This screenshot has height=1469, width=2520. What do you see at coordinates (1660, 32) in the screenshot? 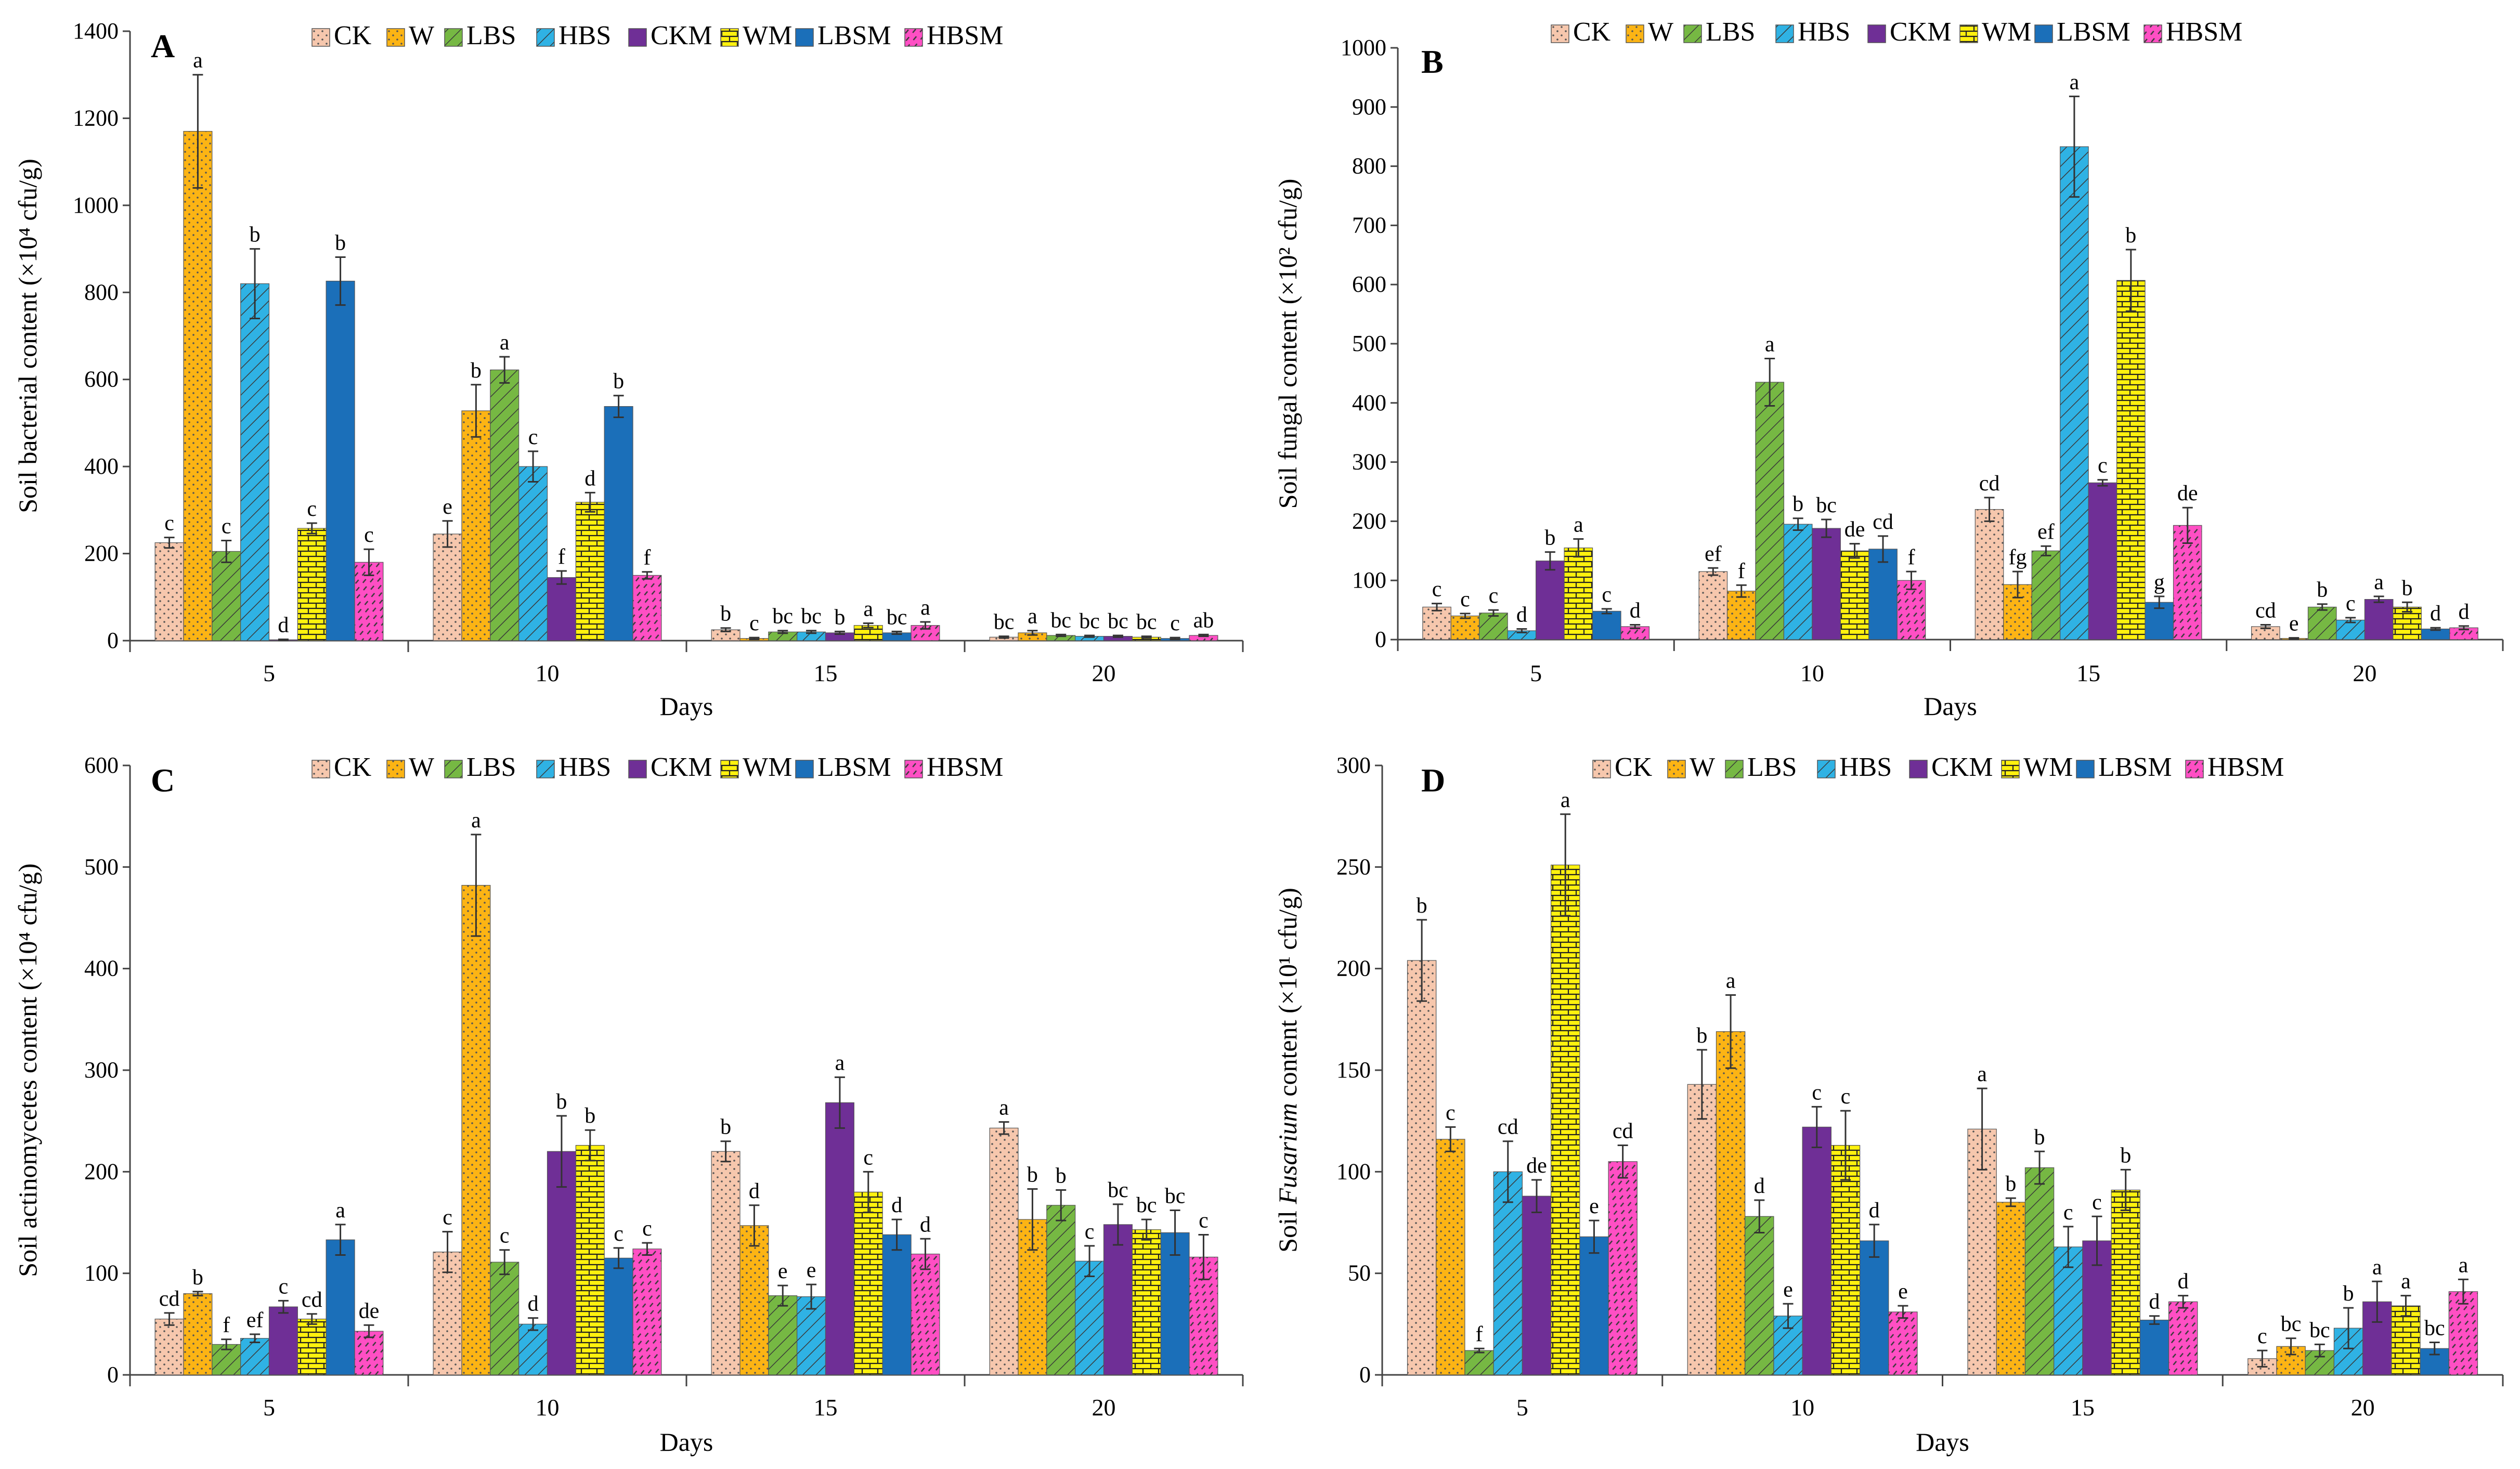
I see `legend-label-w: W` at bounding box center [1660, 32].